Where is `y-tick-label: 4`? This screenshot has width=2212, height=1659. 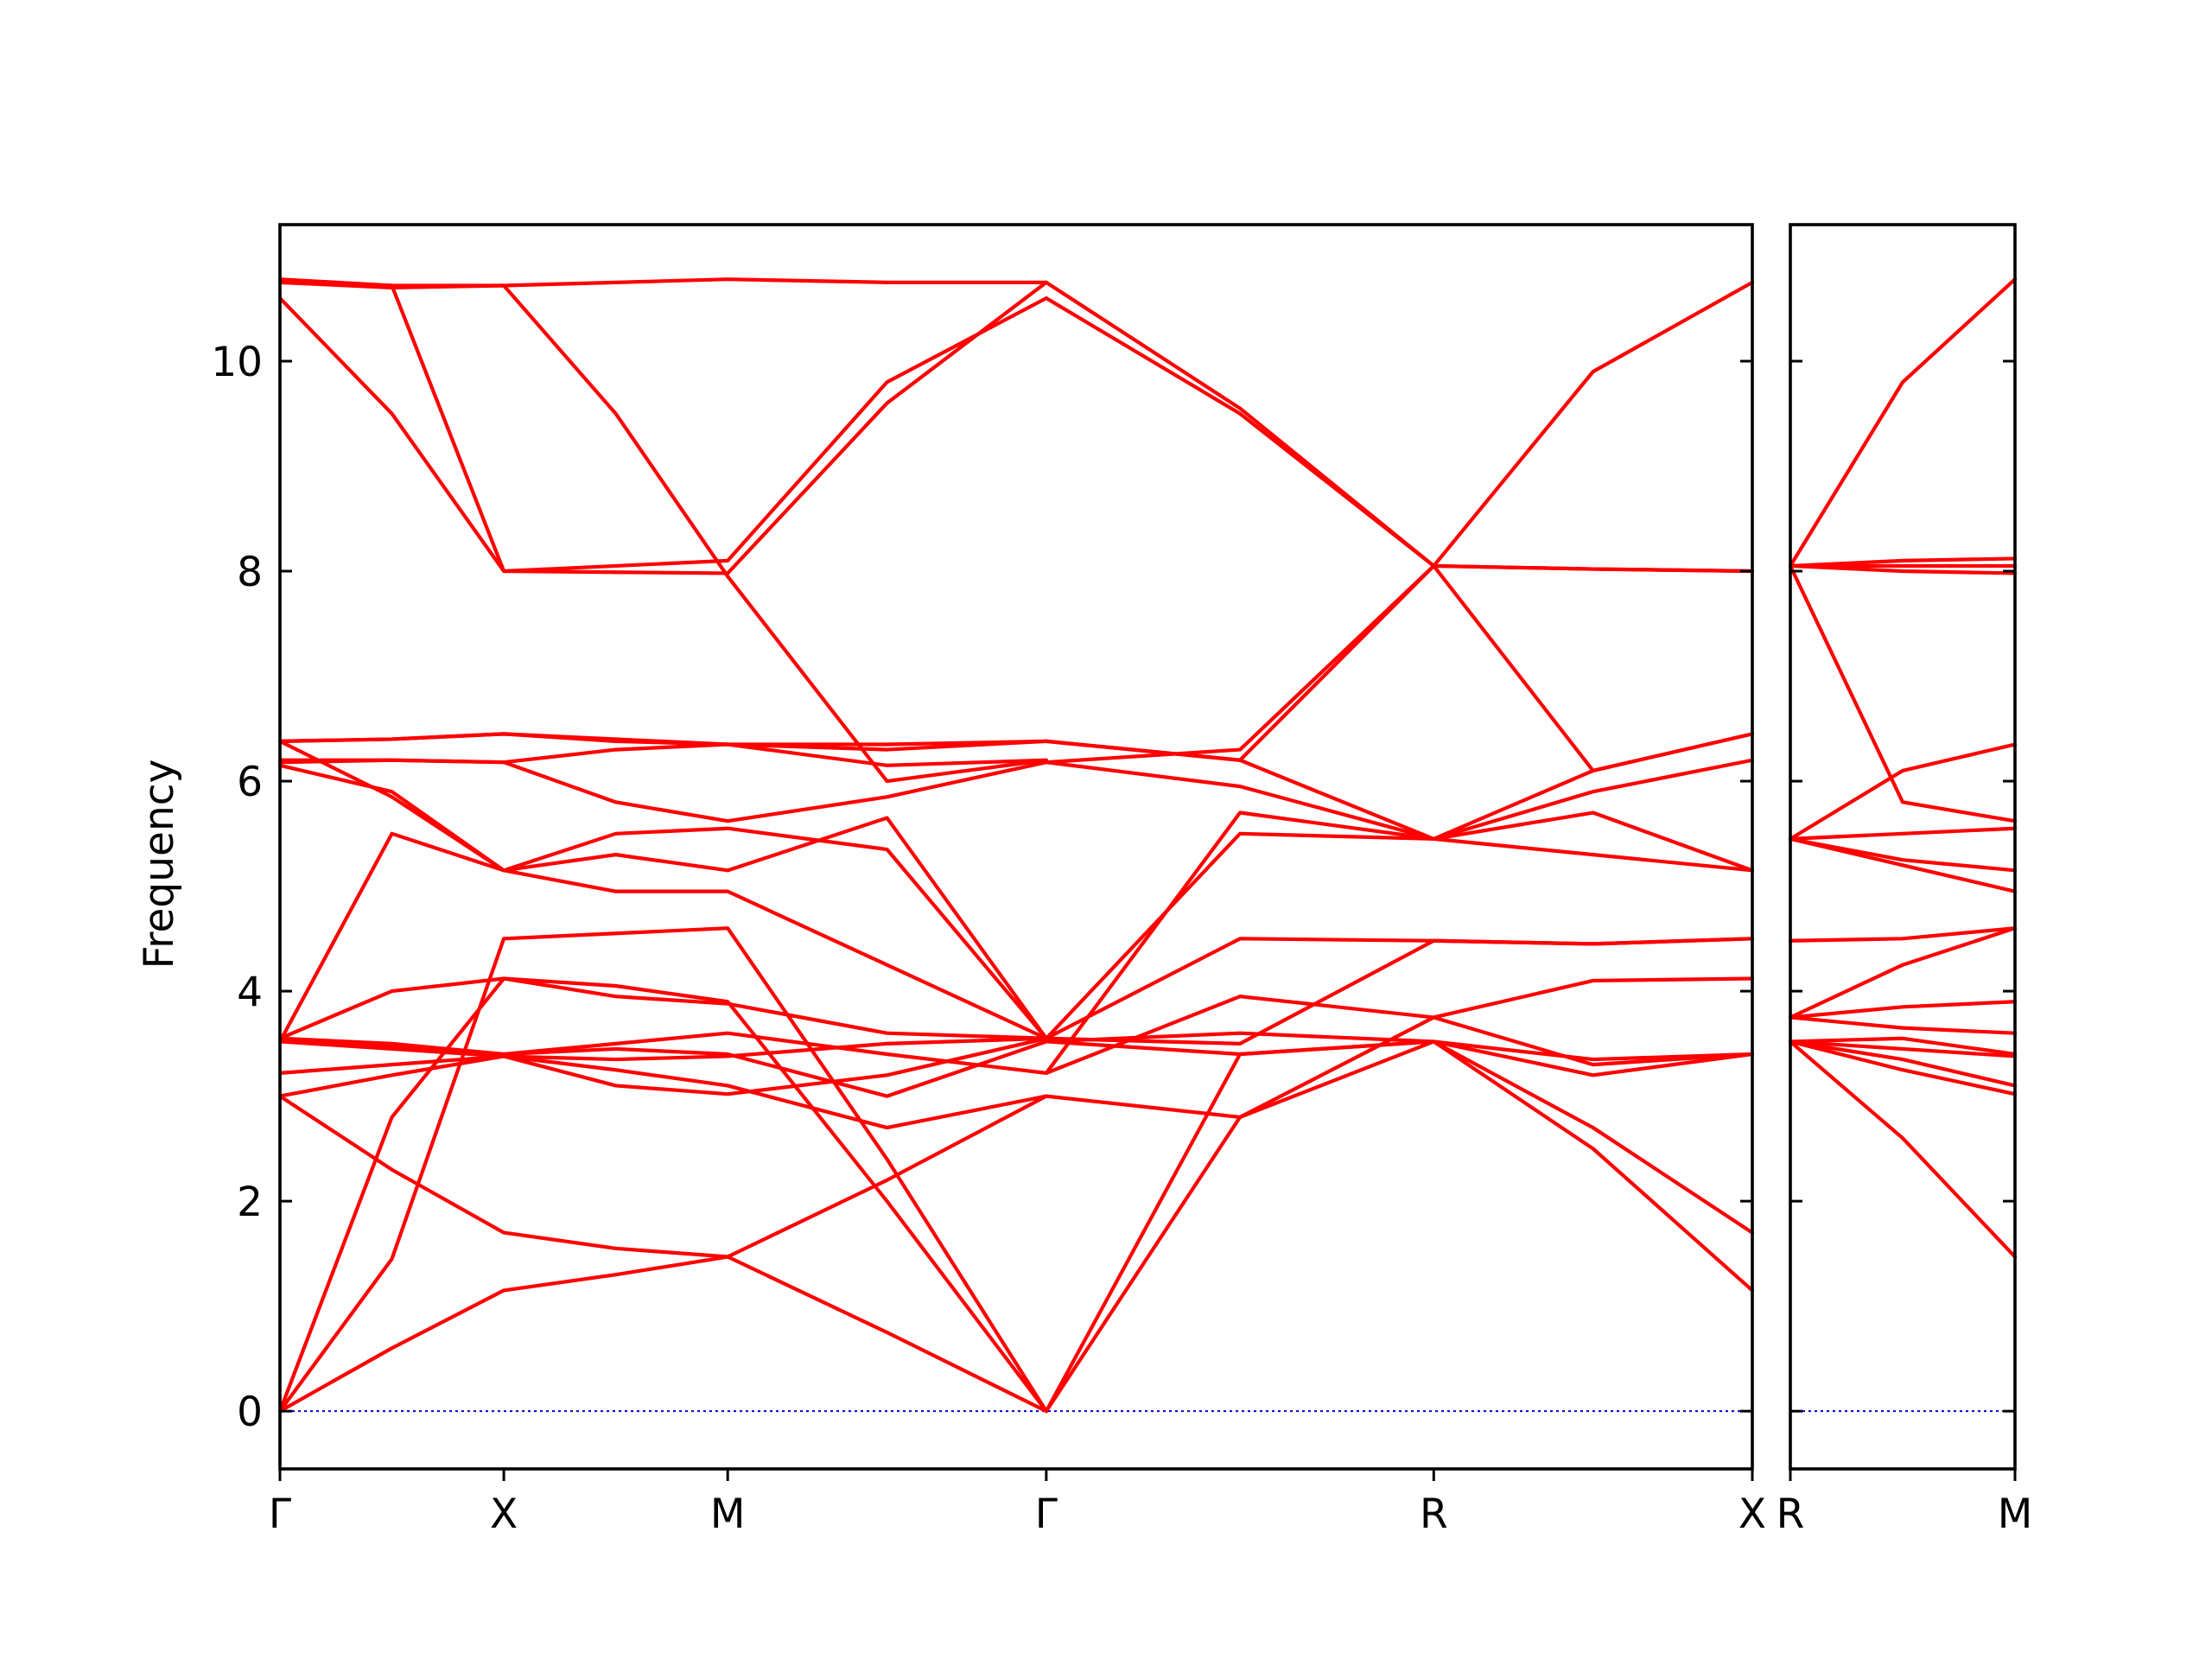
y-tick-label: 4 is located at coordinates (250, 992).